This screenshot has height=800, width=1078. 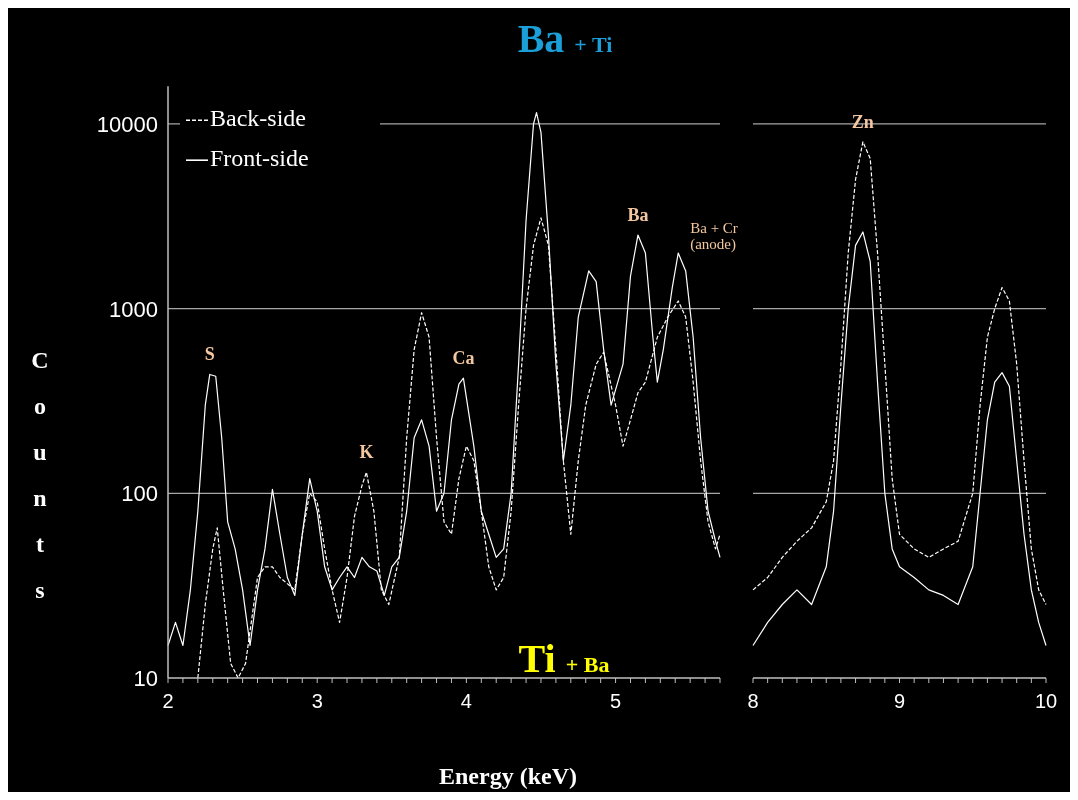 I want to click on annotation: Zn, so click(x=862, y=121).